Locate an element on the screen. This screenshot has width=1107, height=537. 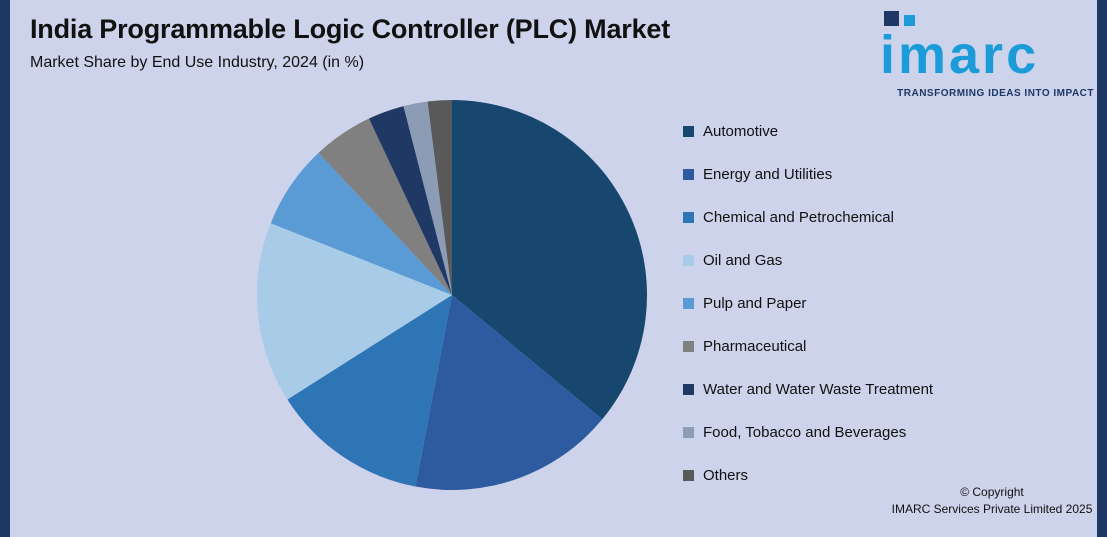
legend-label: Pulp and Paper is located at coordinates (755, 303).